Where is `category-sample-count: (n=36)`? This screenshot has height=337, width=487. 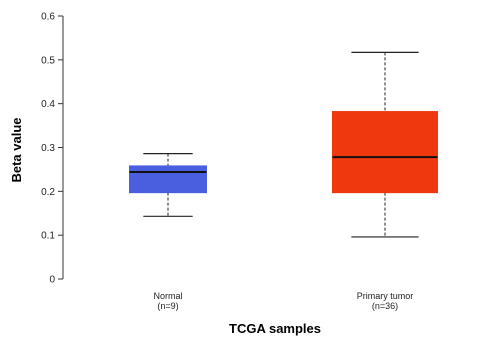 category-sample-count: (n=36) is located at coordinates (385, 306).